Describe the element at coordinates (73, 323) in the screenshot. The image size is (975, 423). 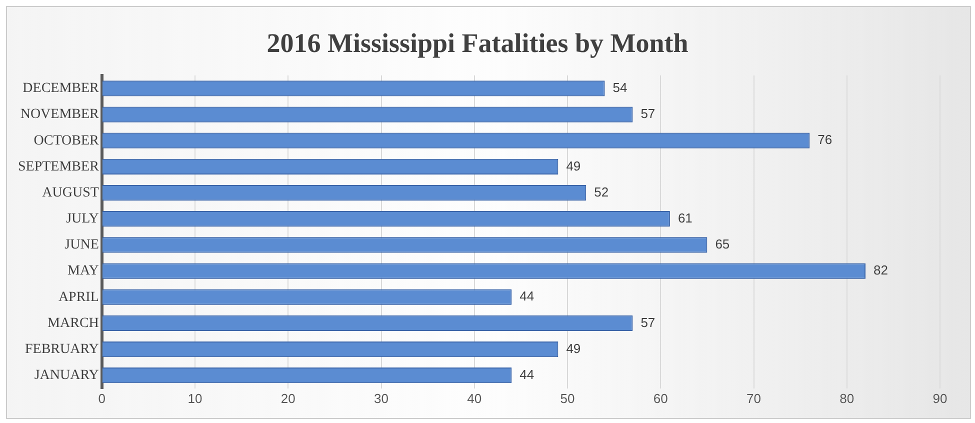
I see `y-tick-label: MARCH` at that location.